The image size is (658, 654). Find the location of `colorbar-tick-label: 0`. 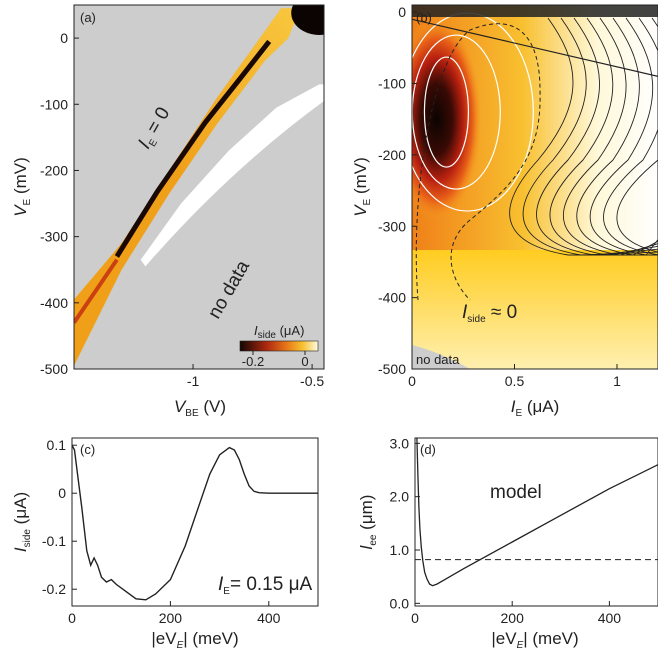

colorbar-tick-label: 0 is located at coordinates (304, 361).